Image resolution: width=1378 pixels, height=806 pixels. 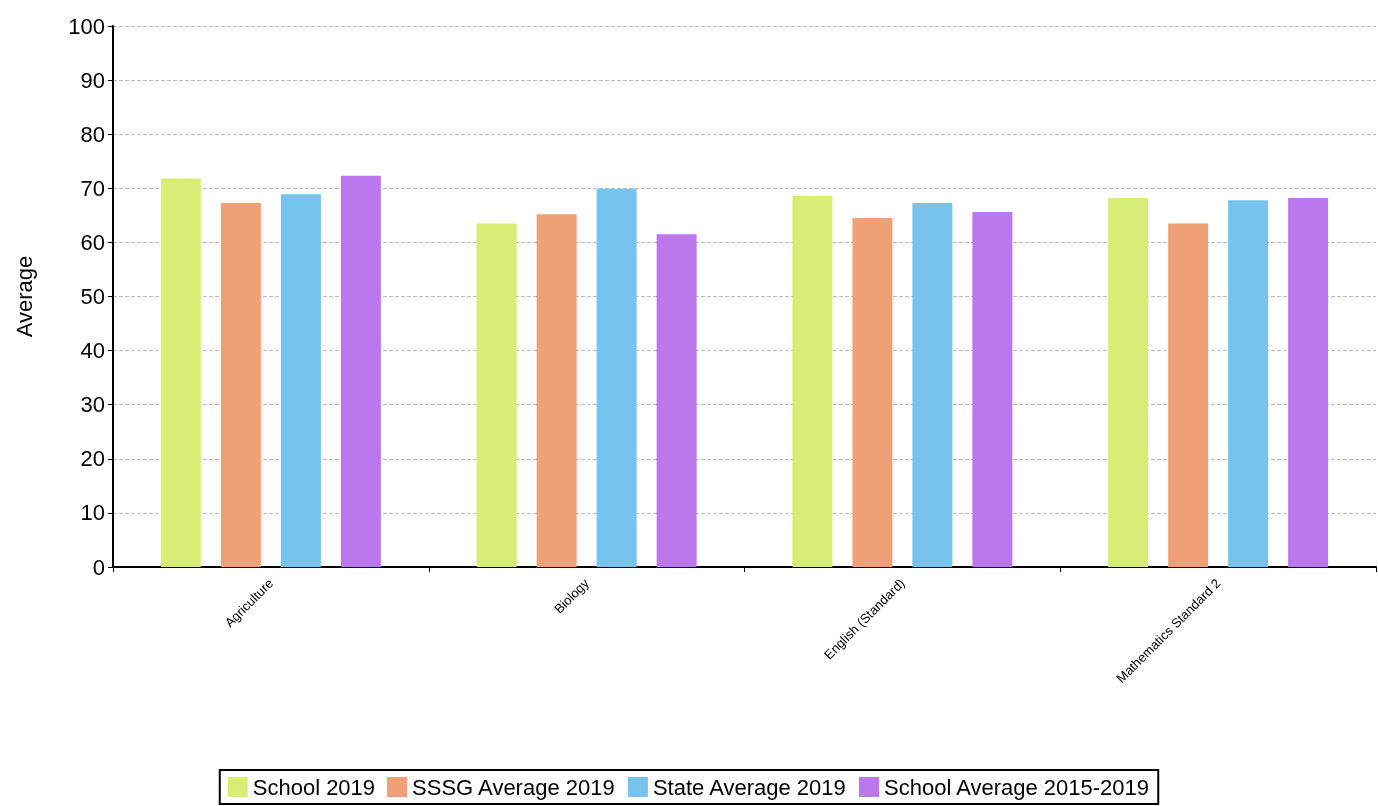 What do you see at coordinates (749, 787) in the screenshot?
I see `legend-label: State Average 2019` at bounding box center [749, 787].